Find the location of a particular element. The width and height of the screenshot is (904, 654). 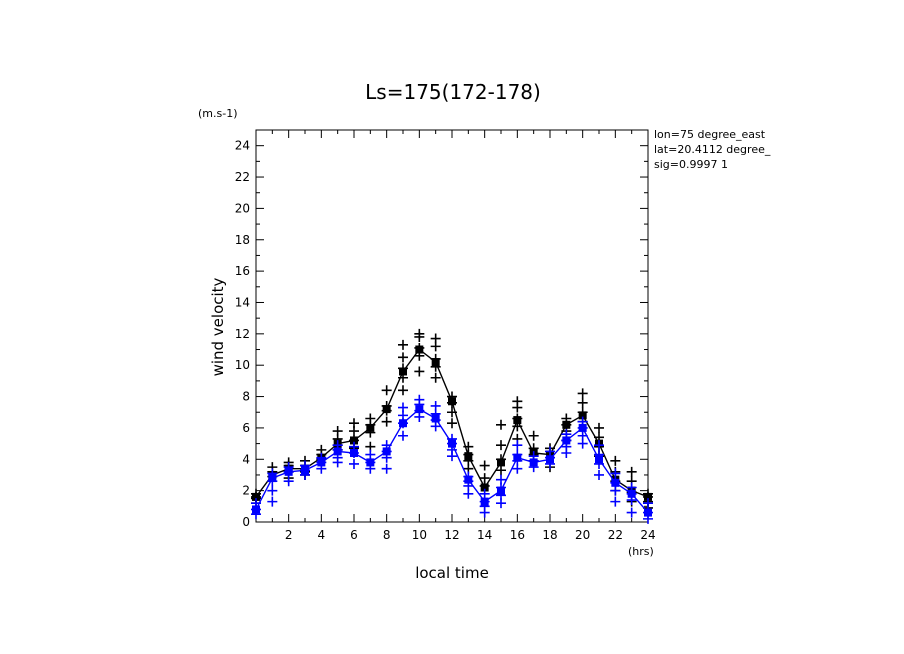

annotation-lat: lat=20.4112 degree_ is located at coordinates (712, 149).